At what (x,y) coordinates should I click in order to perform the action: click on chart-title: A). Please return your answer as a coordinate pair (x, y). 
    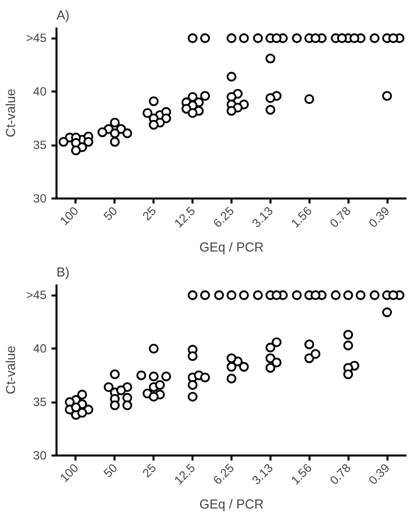
    Looking at the image, I should click on (63, 15).